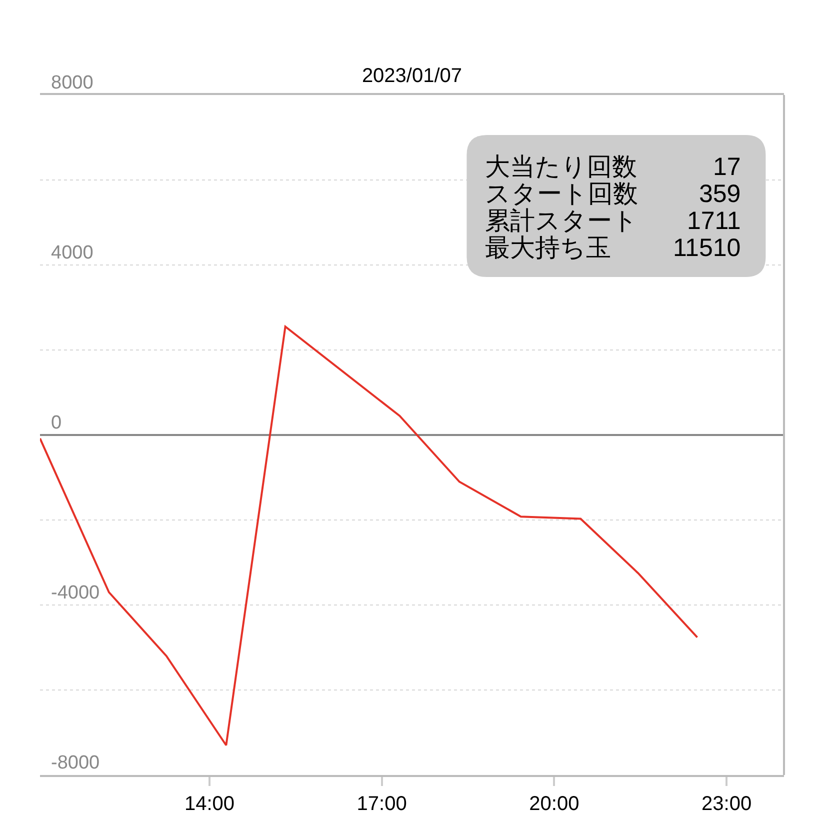  I want to click on x-tick-label: 20:00, so click(554, 804).